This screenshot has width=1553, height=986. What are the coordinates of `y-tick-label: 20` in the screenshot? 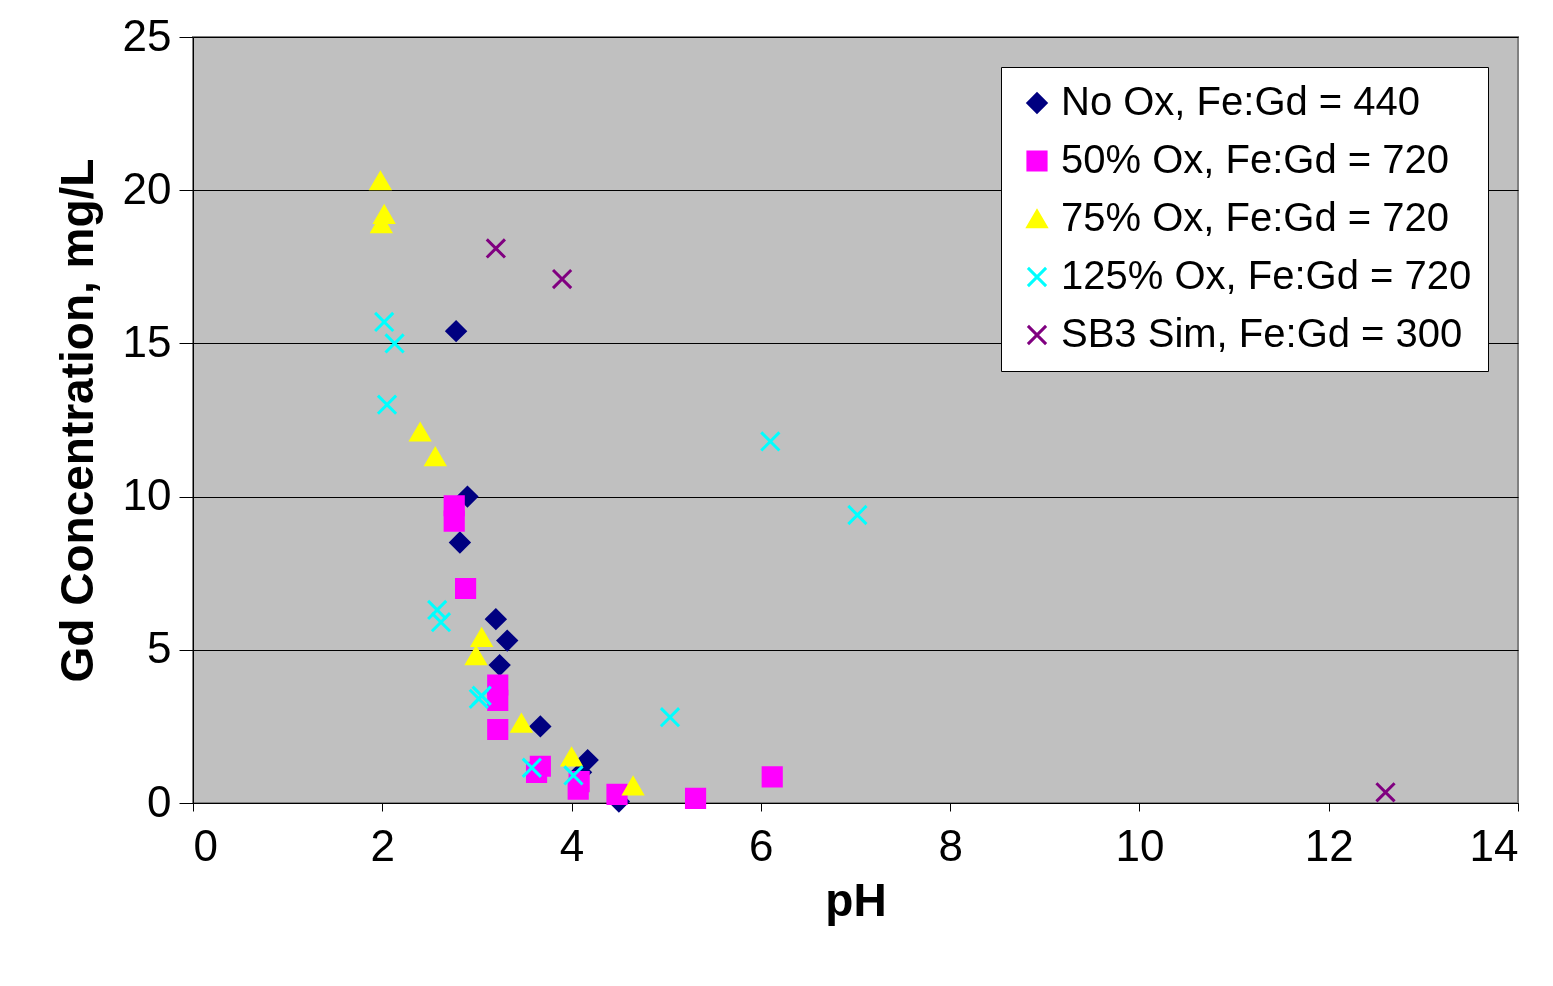 It's located at (147, 188).